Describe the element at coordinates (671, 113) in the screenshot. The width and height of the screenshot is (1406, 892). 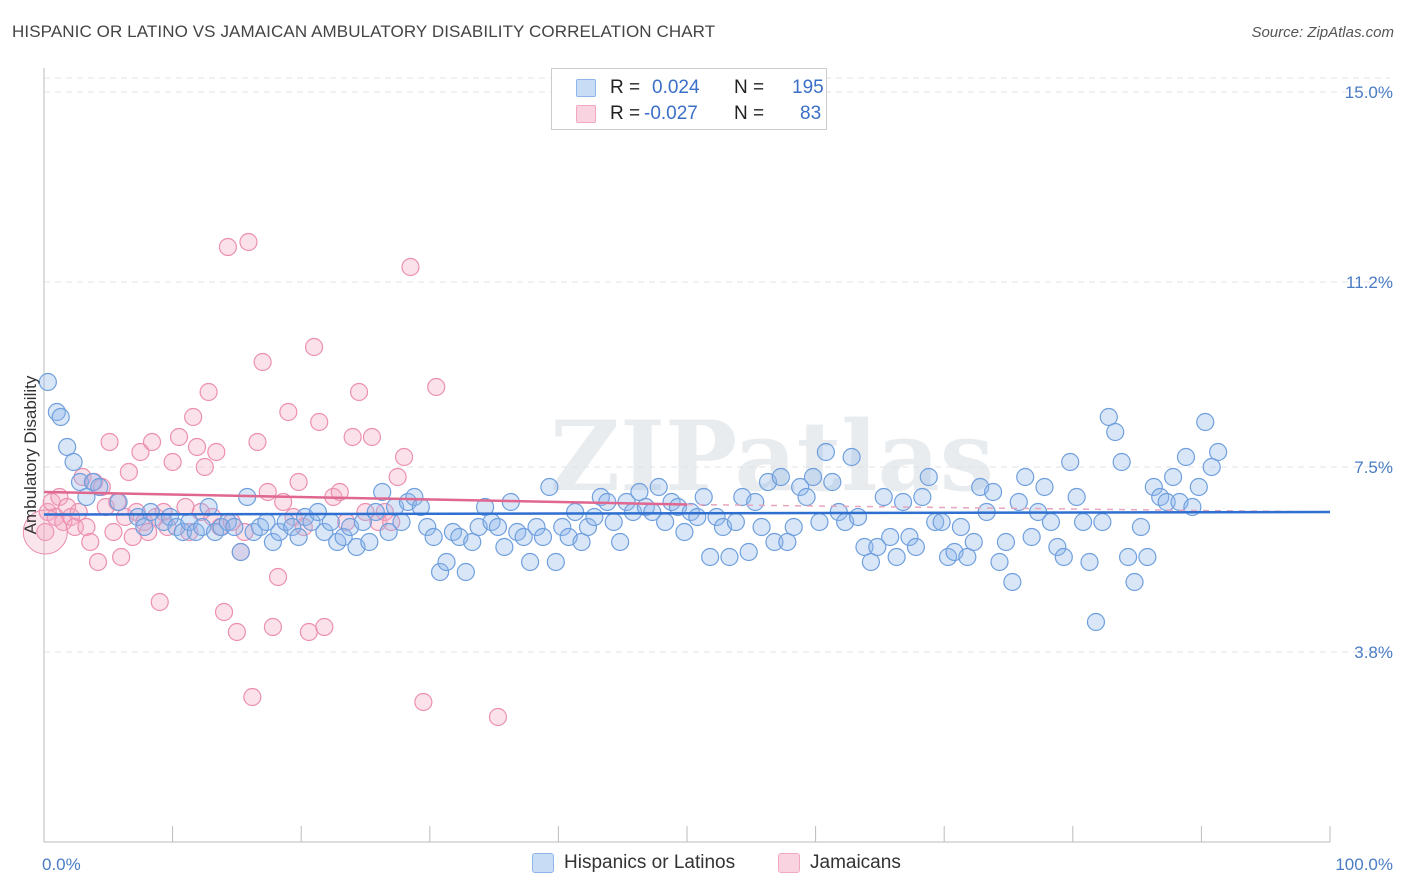
I see `r-value: -0.027` at that location.